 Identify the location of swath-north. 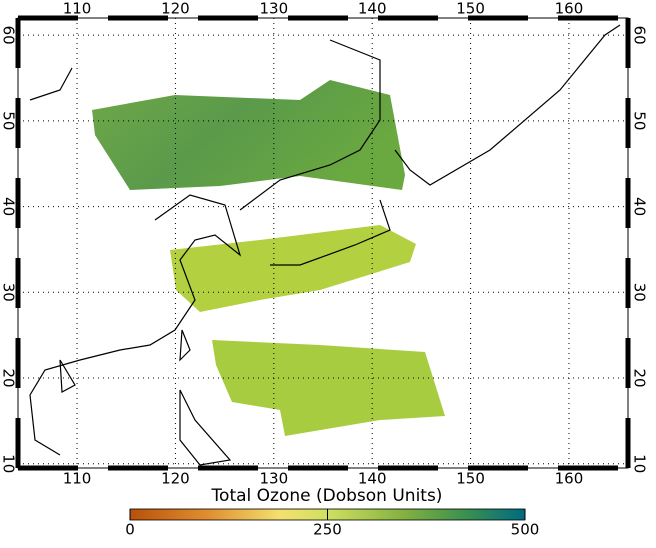
(248, 135).